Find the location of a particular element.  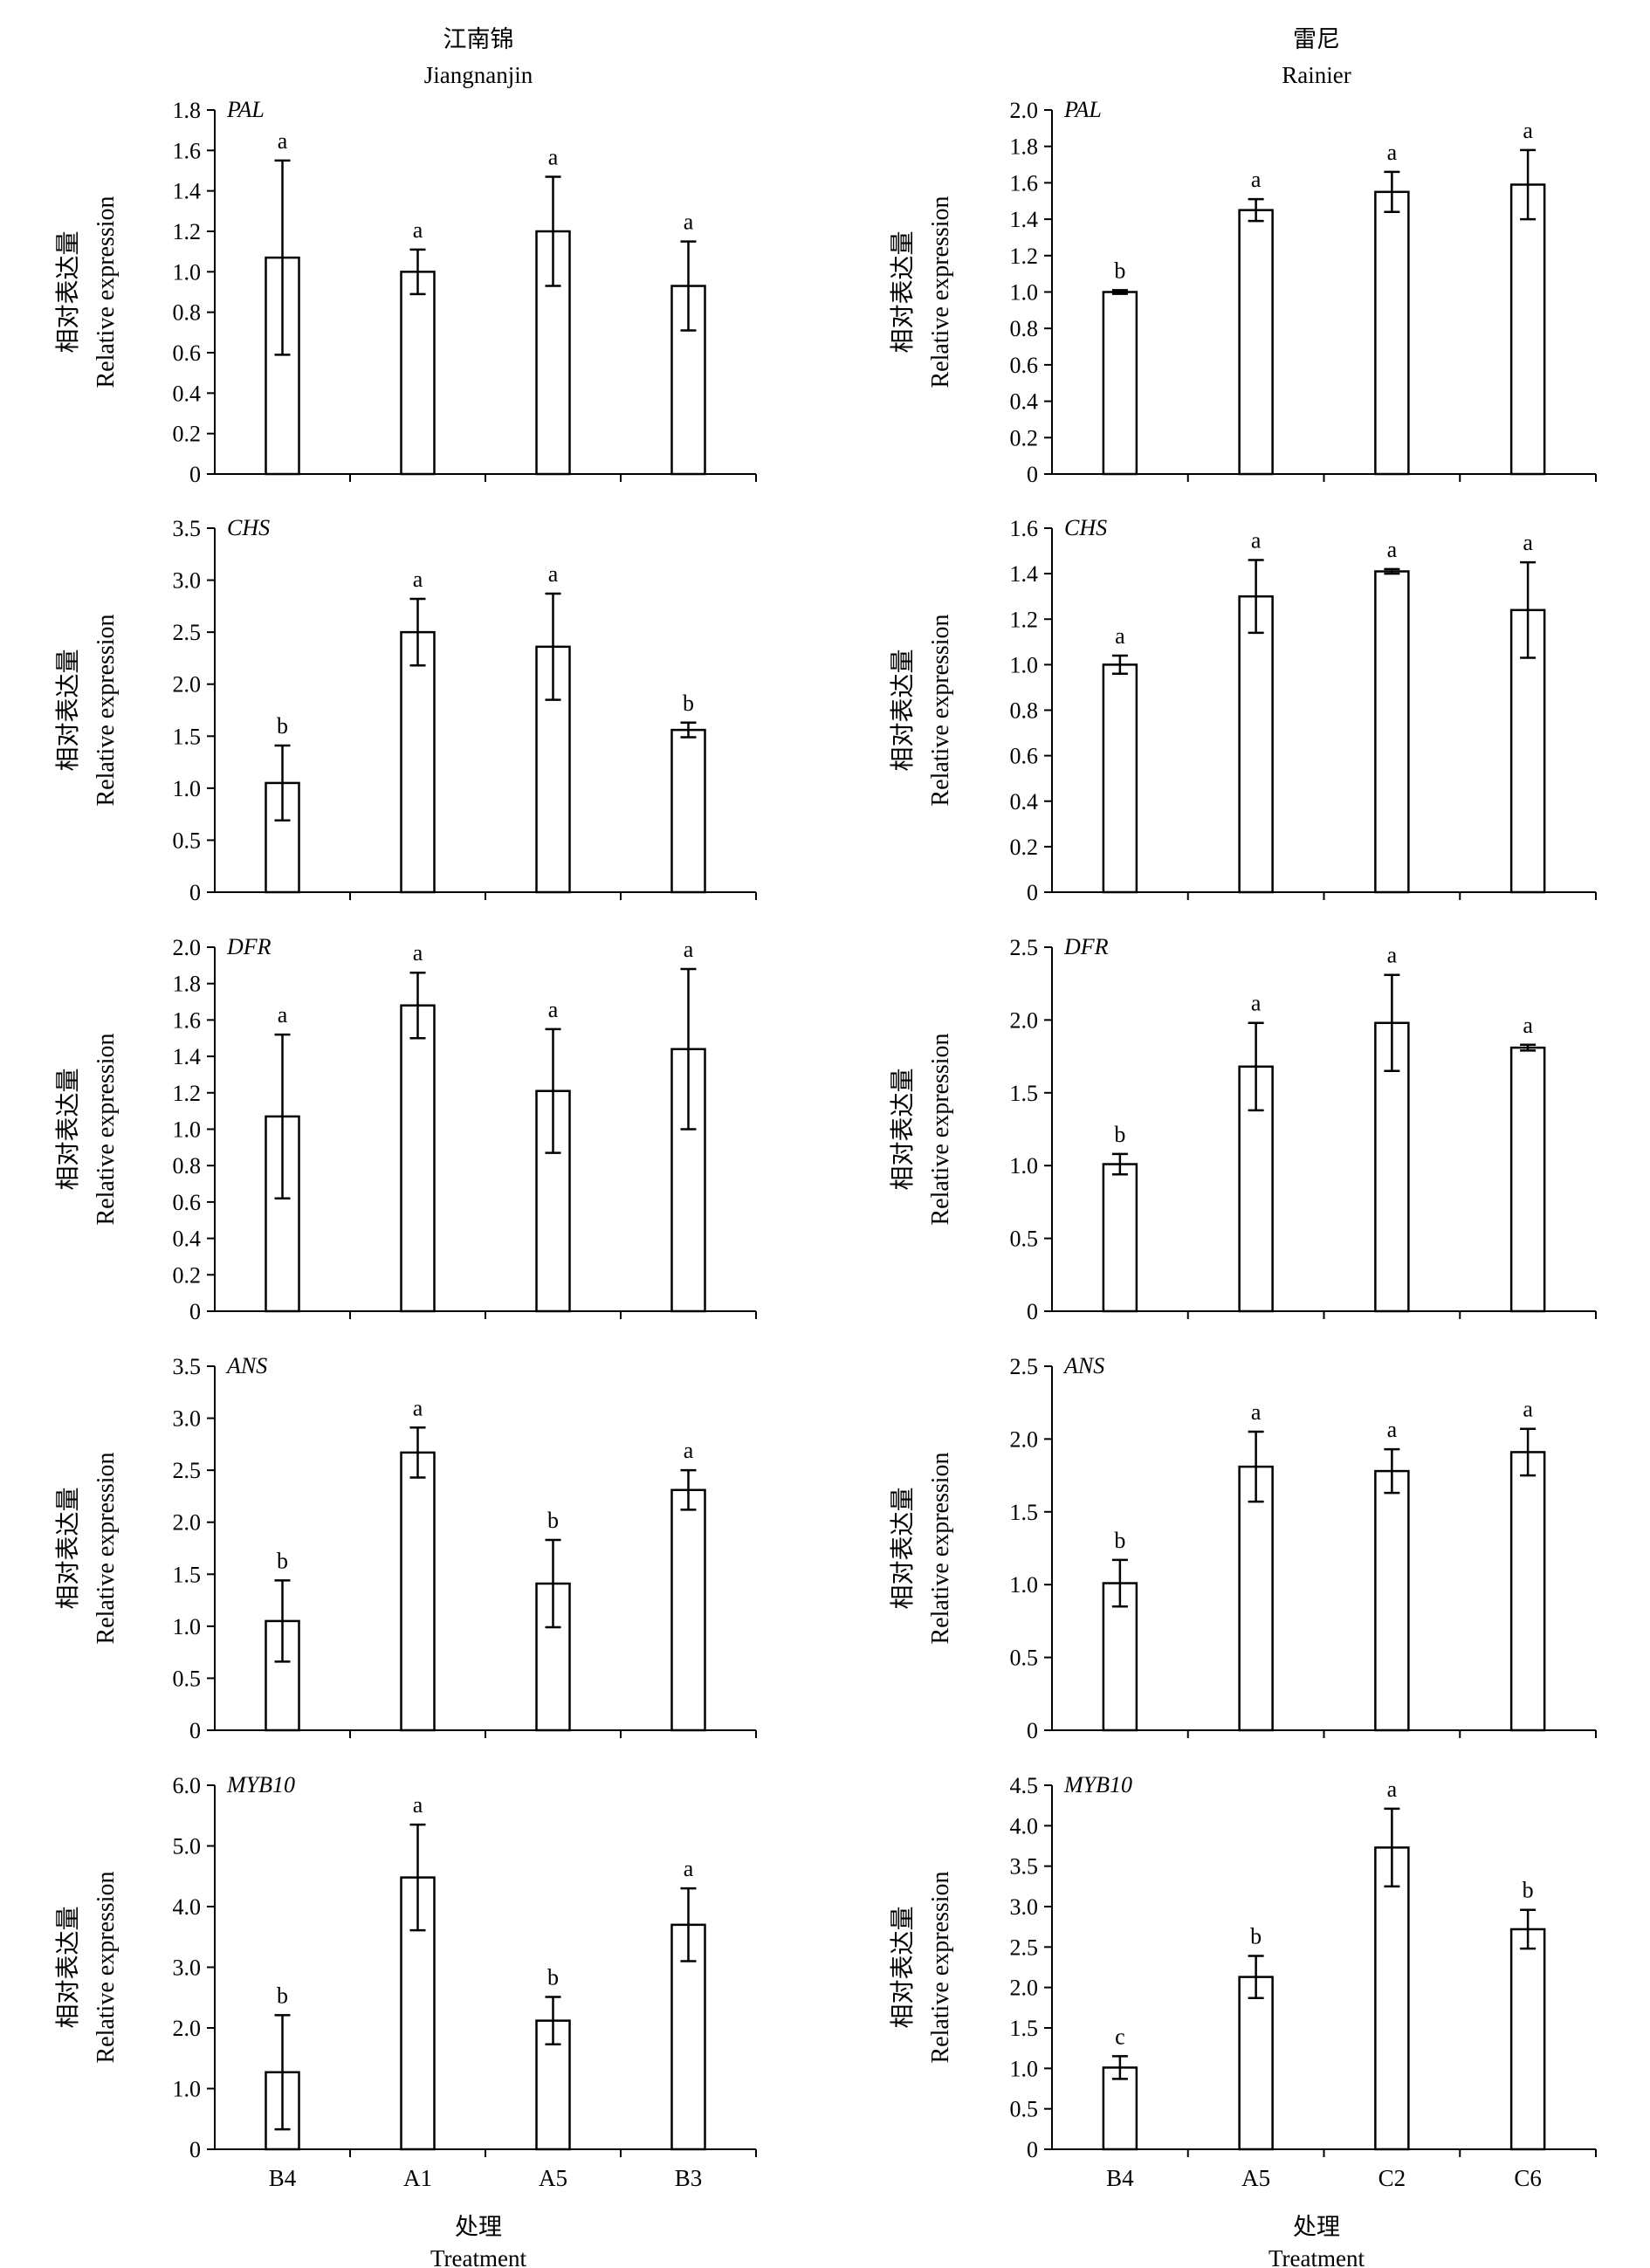

x-axis-label-cn-left: 处理 is located at coordinates (478, 2227).